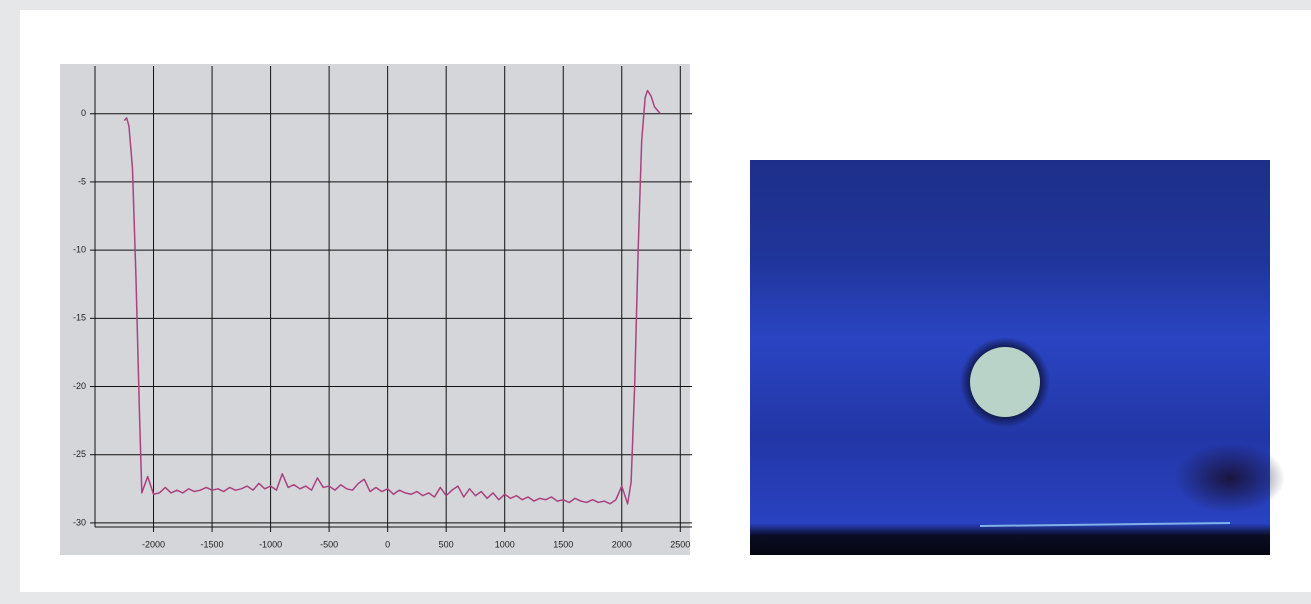 The image size is (1311, 604). I want to click on x-tick-label: 2000, so click(622, 544).